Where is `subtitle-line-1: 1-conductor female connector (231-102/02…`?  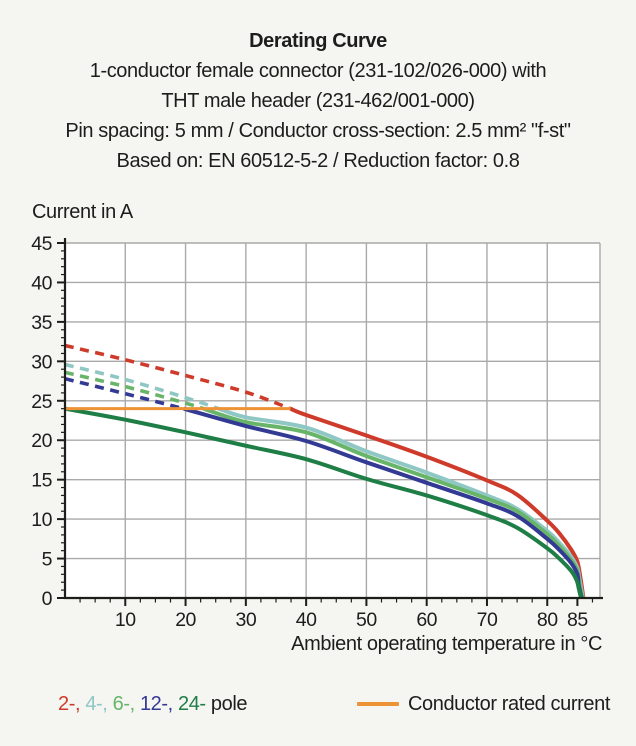
subtitle-line-1: 1-conductor female connector (231-102/02… is located at coordinates (318, 71).